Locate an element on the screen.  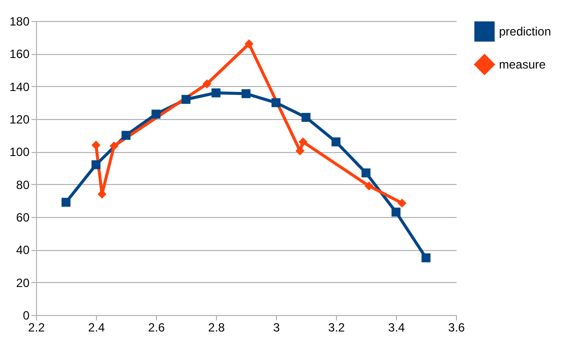
y-tick-label: 100 is located at coordinates (19, 152).